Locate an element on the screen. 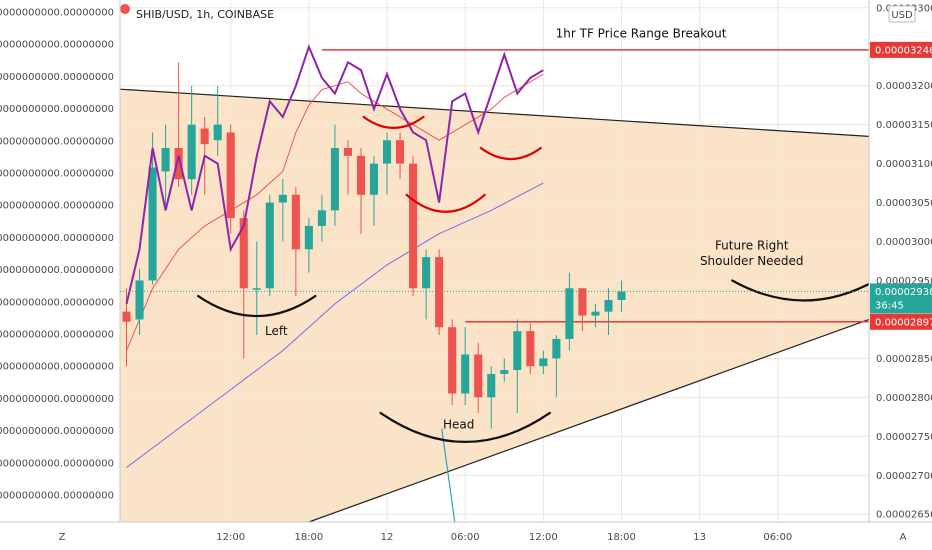 The height and width of the screenshot is (550, 932). currency-badge-label: USD is located at coordinates (902, 15).